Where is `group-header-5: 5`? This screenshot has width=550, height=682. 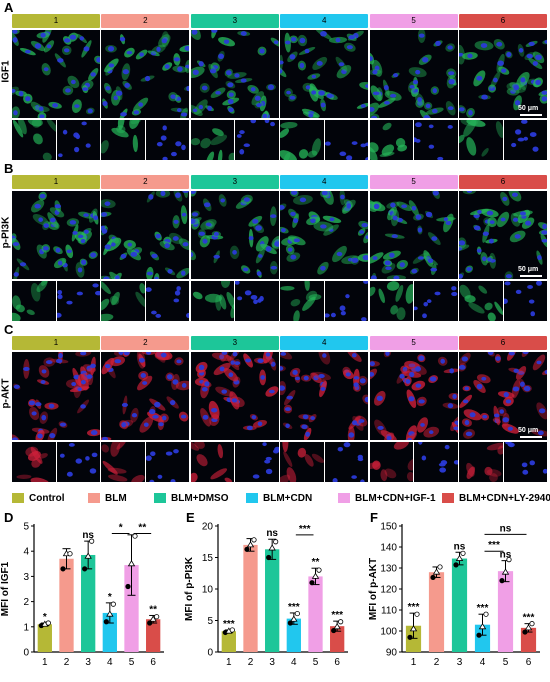 group-header-5: 5 is located at coordinates (413, 182).